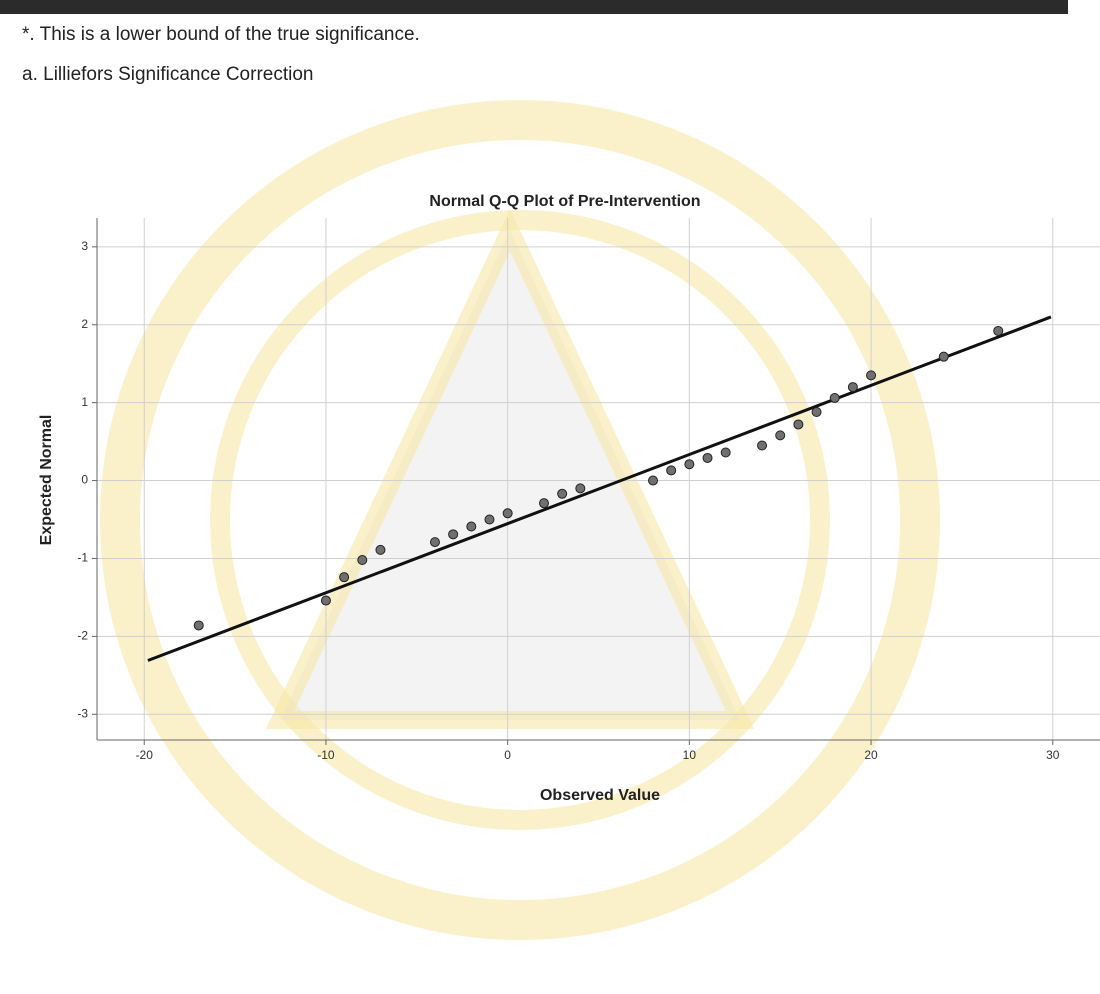  Describe the element at coordinates (84, 480) in the screenshot. I see `y-tick-label: 0` at that location.